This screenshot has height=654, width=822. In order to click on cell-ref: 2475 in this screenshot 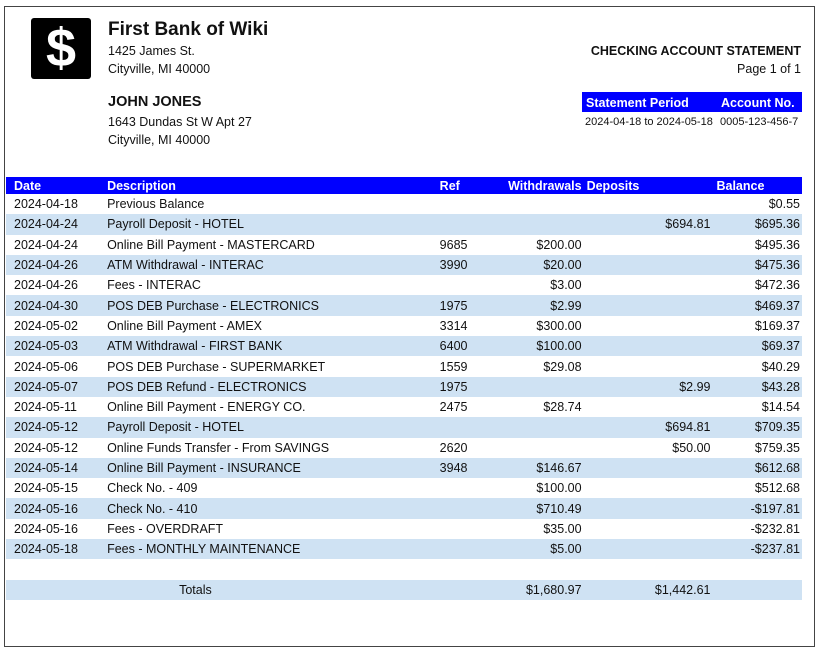, I will do `click(453, 407)`.